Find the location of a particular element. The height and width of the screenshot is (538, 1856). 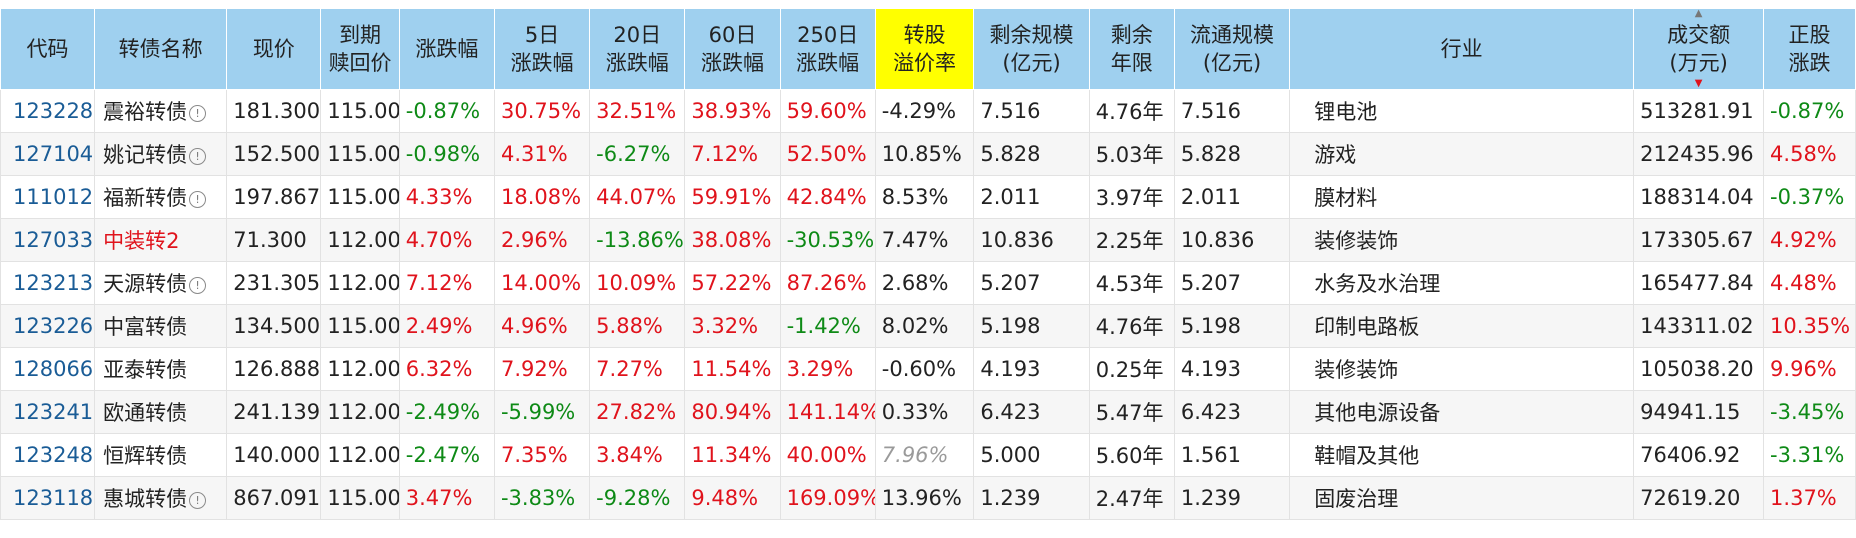

col-header-remaining-size: 剩余规模 (亿元) is located at coordinates (1031, 49).